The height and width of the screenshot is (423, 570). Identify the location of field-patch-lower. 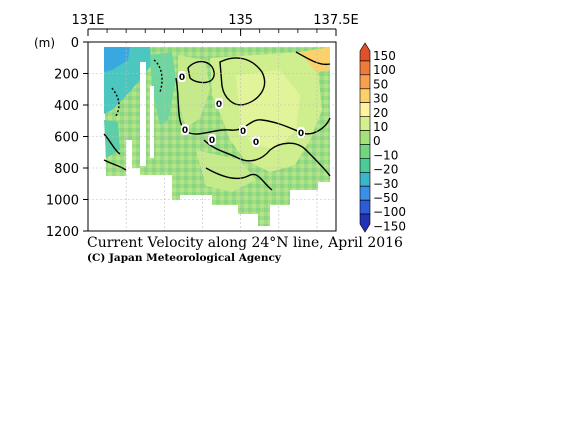
(226, 171).